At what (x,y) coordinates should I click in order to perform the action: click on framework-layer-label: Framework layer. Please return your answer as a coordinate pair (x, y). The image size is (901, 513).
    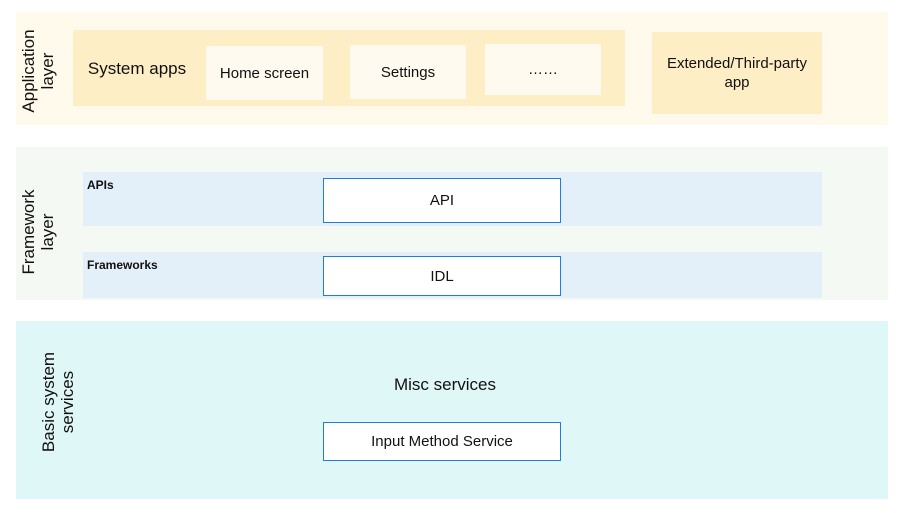
    Looking at the image, I should click on (38, 232).